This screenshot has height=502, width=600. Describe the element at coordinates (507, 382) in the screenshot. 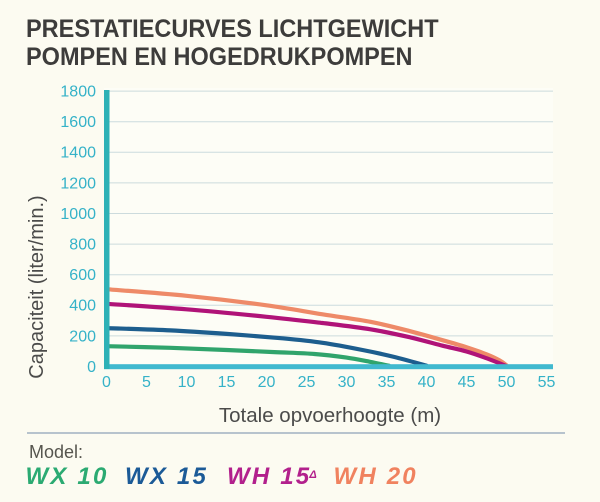

I see `svg-text: 50` at that location.